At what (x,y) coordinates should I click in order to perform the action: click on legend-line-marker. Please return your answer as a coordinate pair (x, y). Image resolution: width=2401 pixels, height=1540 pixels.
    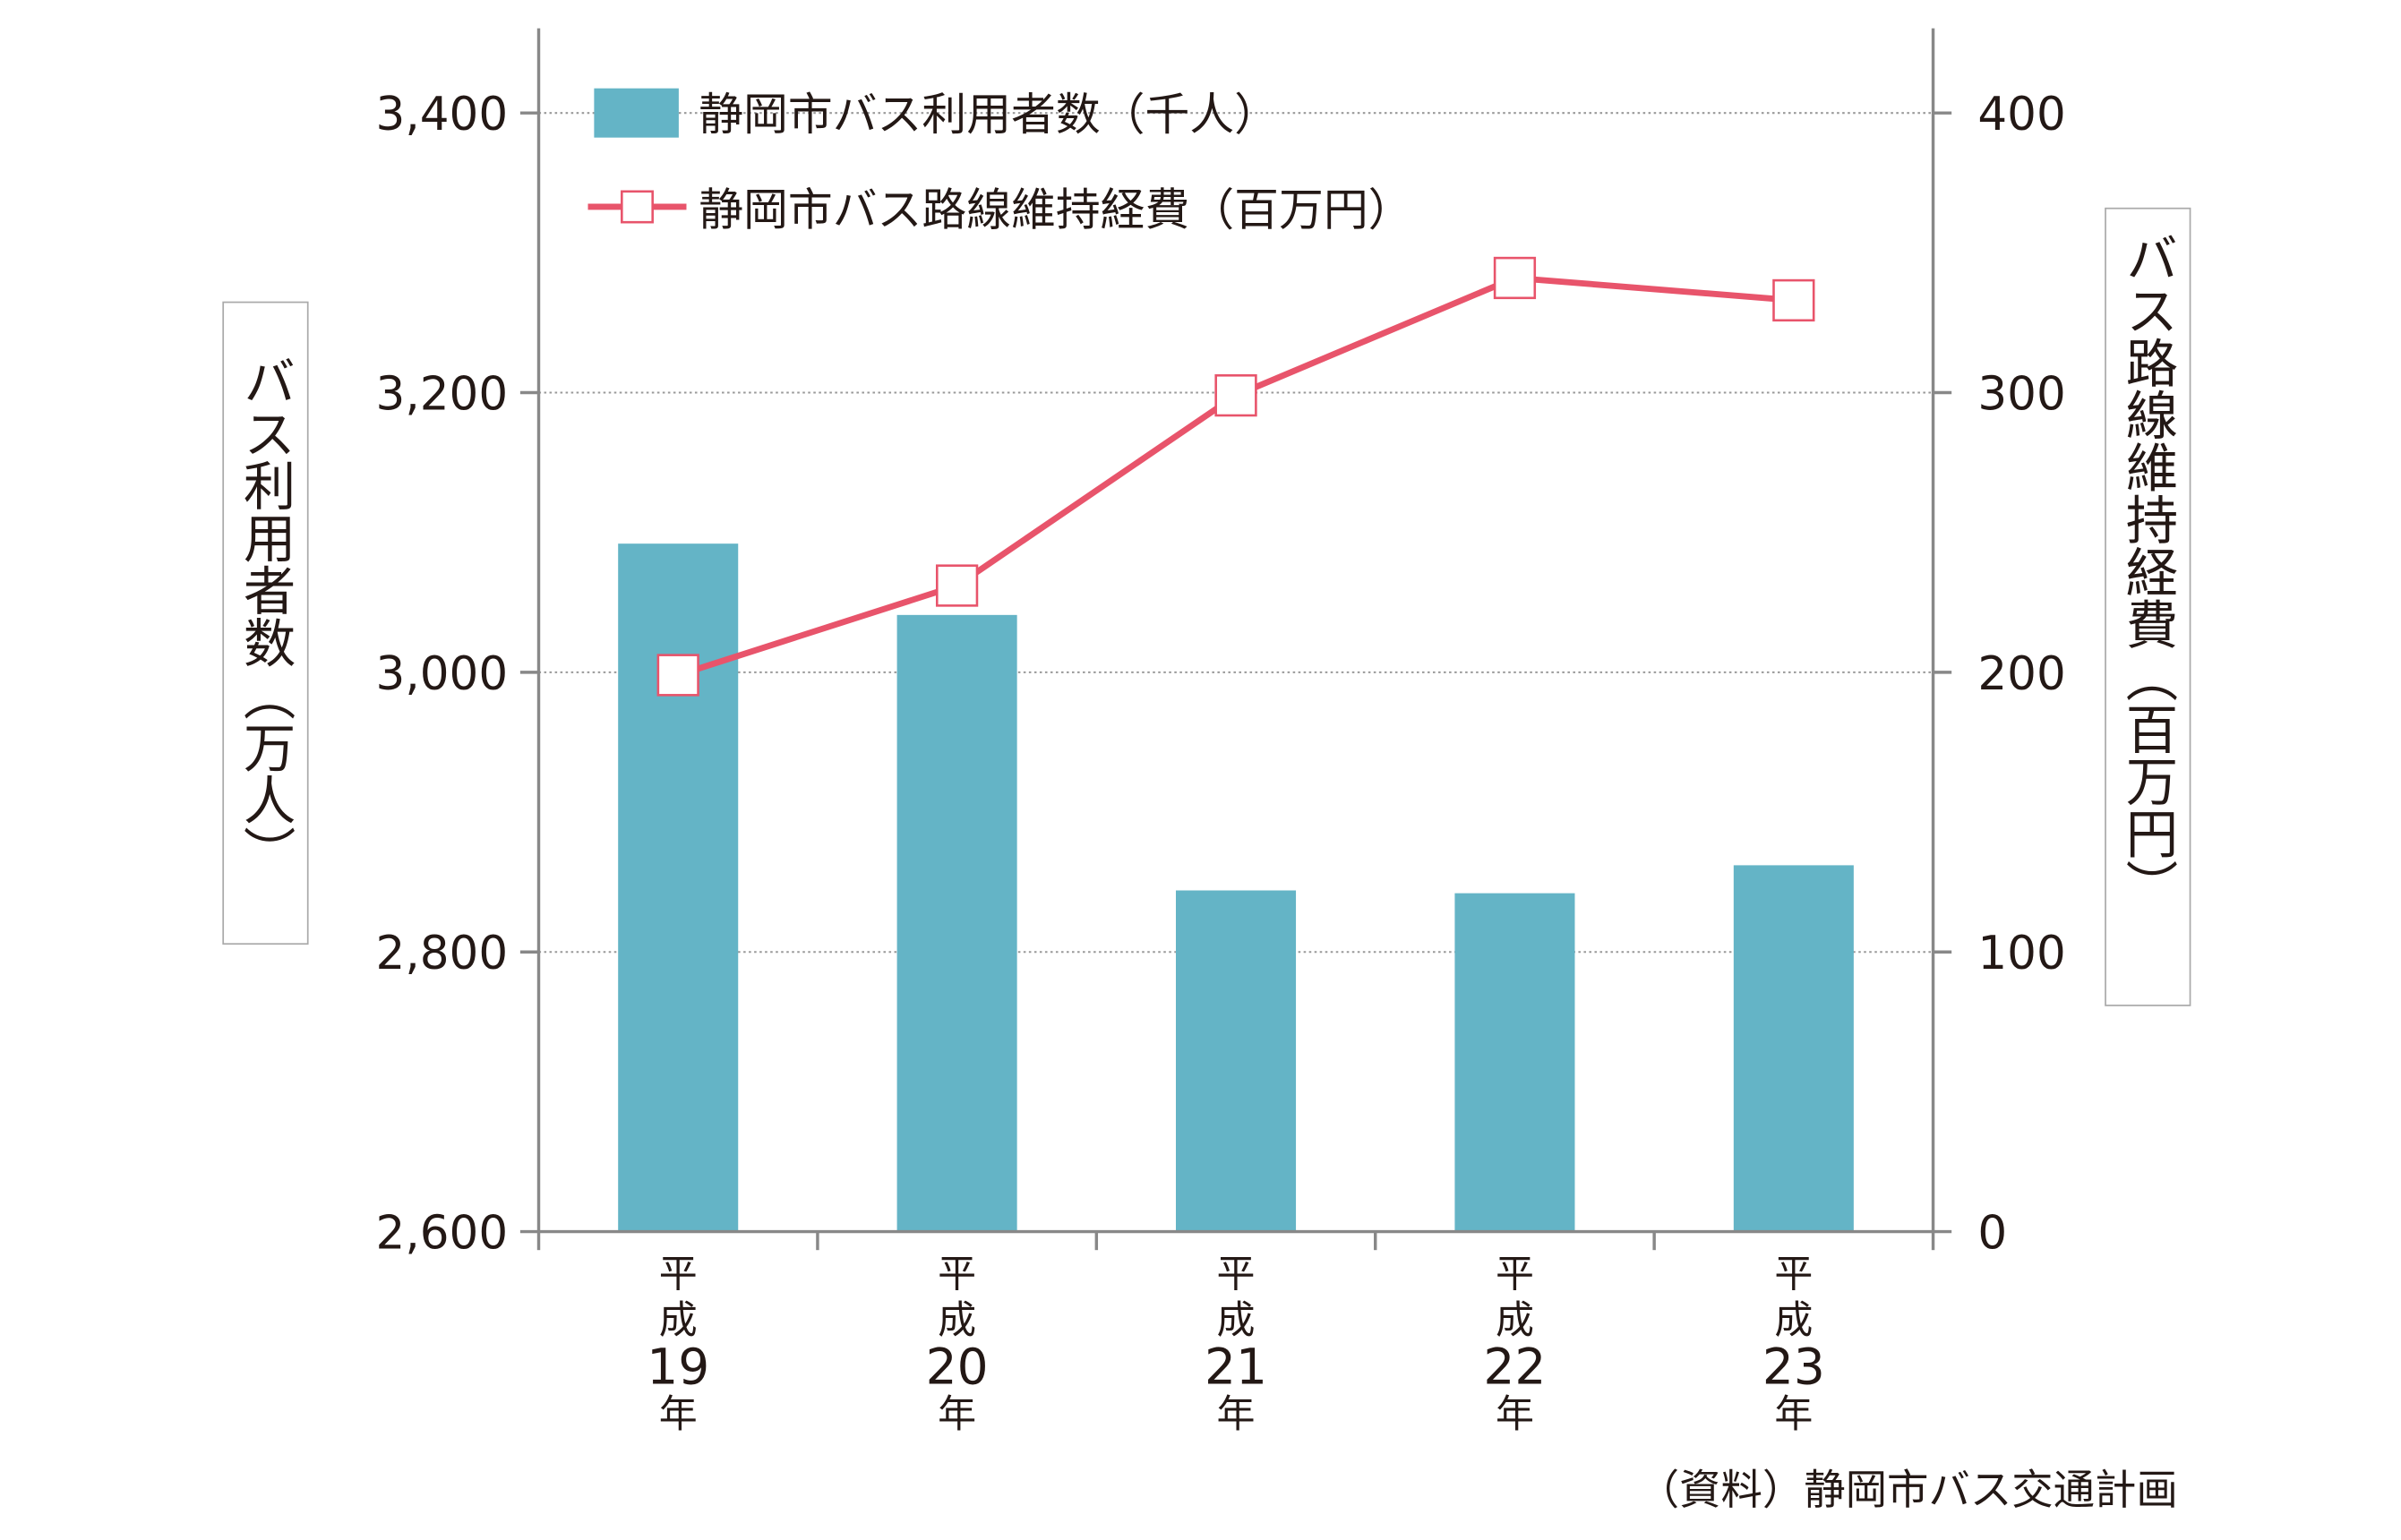
    Looking at the image, I should click on (637, 207).